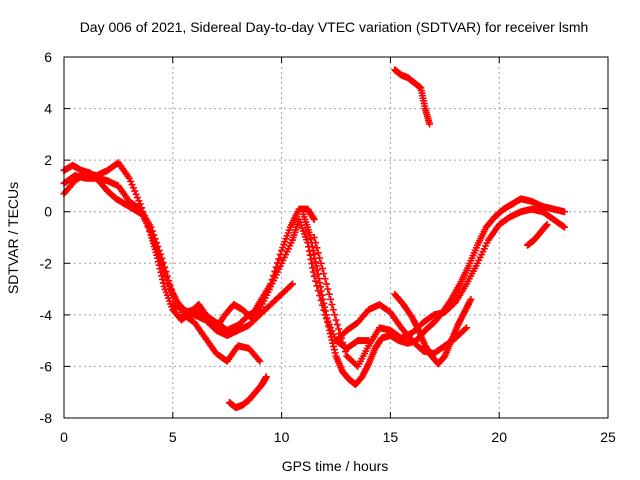 This screenshot has width=640, height=480. Describe the element at coordinates (391, 437) in the screenshot. I see `x-tick-label: 15` at that location.